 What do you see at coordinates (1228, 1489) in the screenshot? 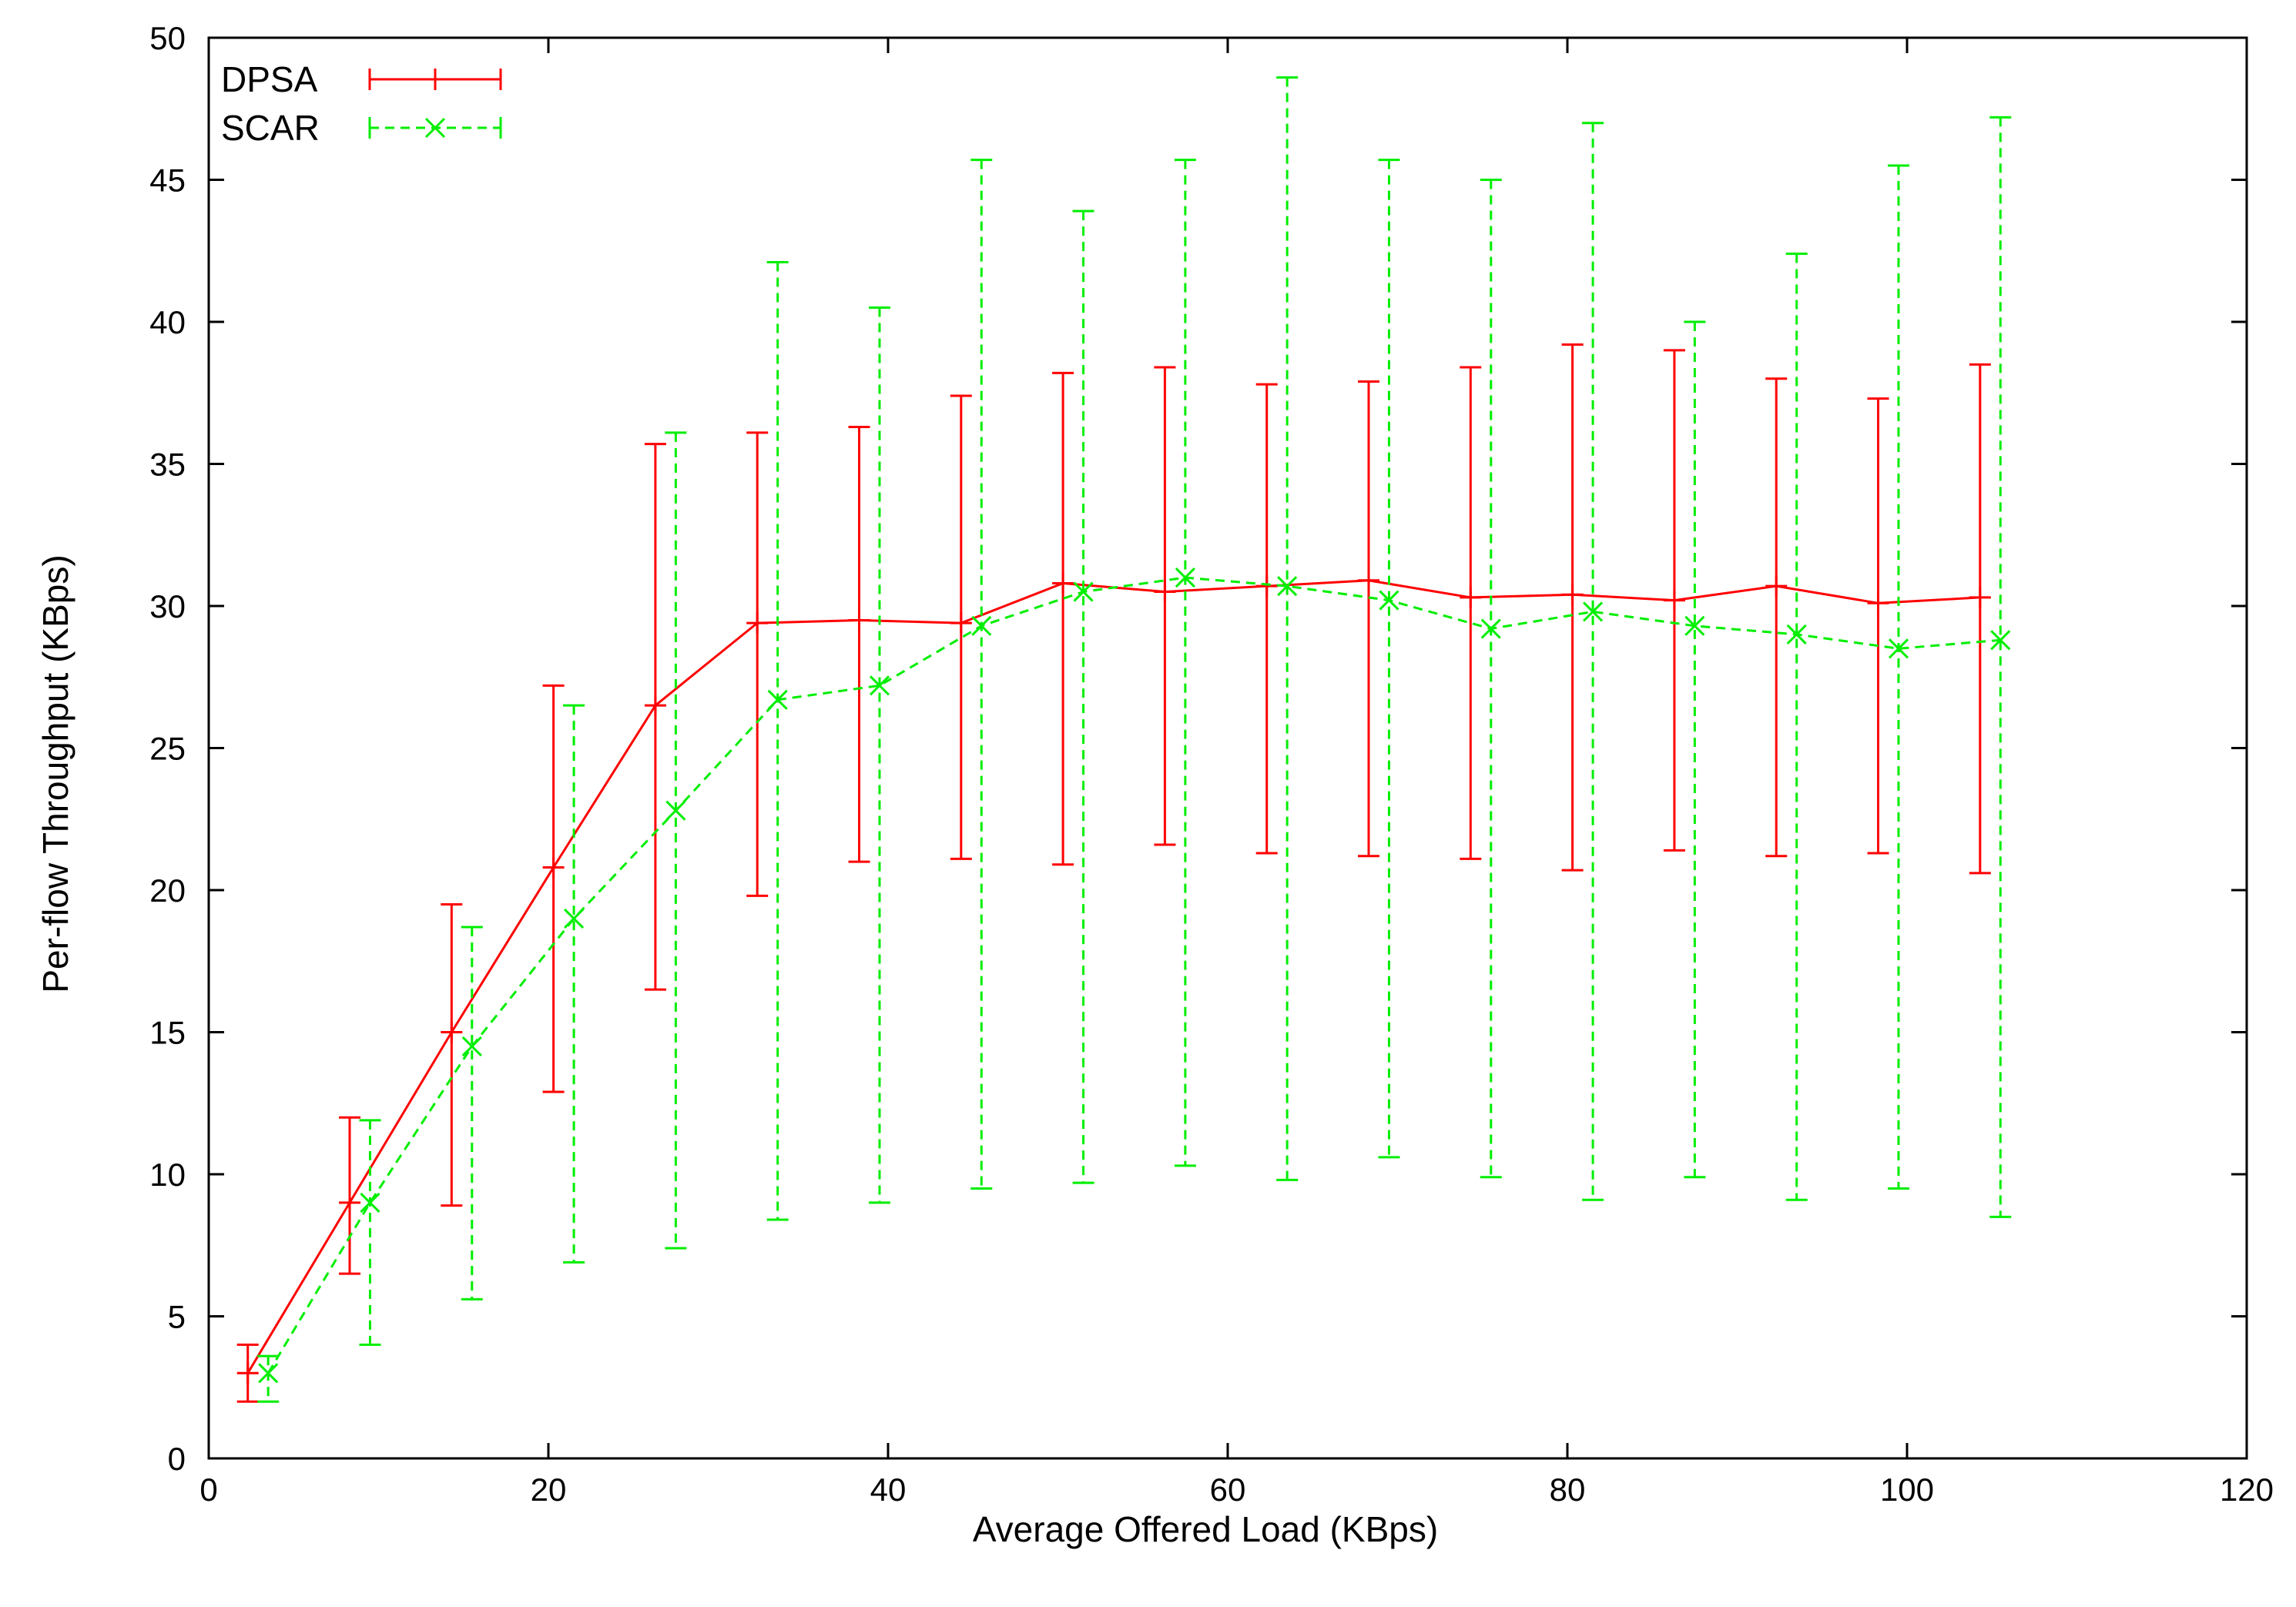
I see `x-tick-label: 60` at bounding box center [1228, 1489].